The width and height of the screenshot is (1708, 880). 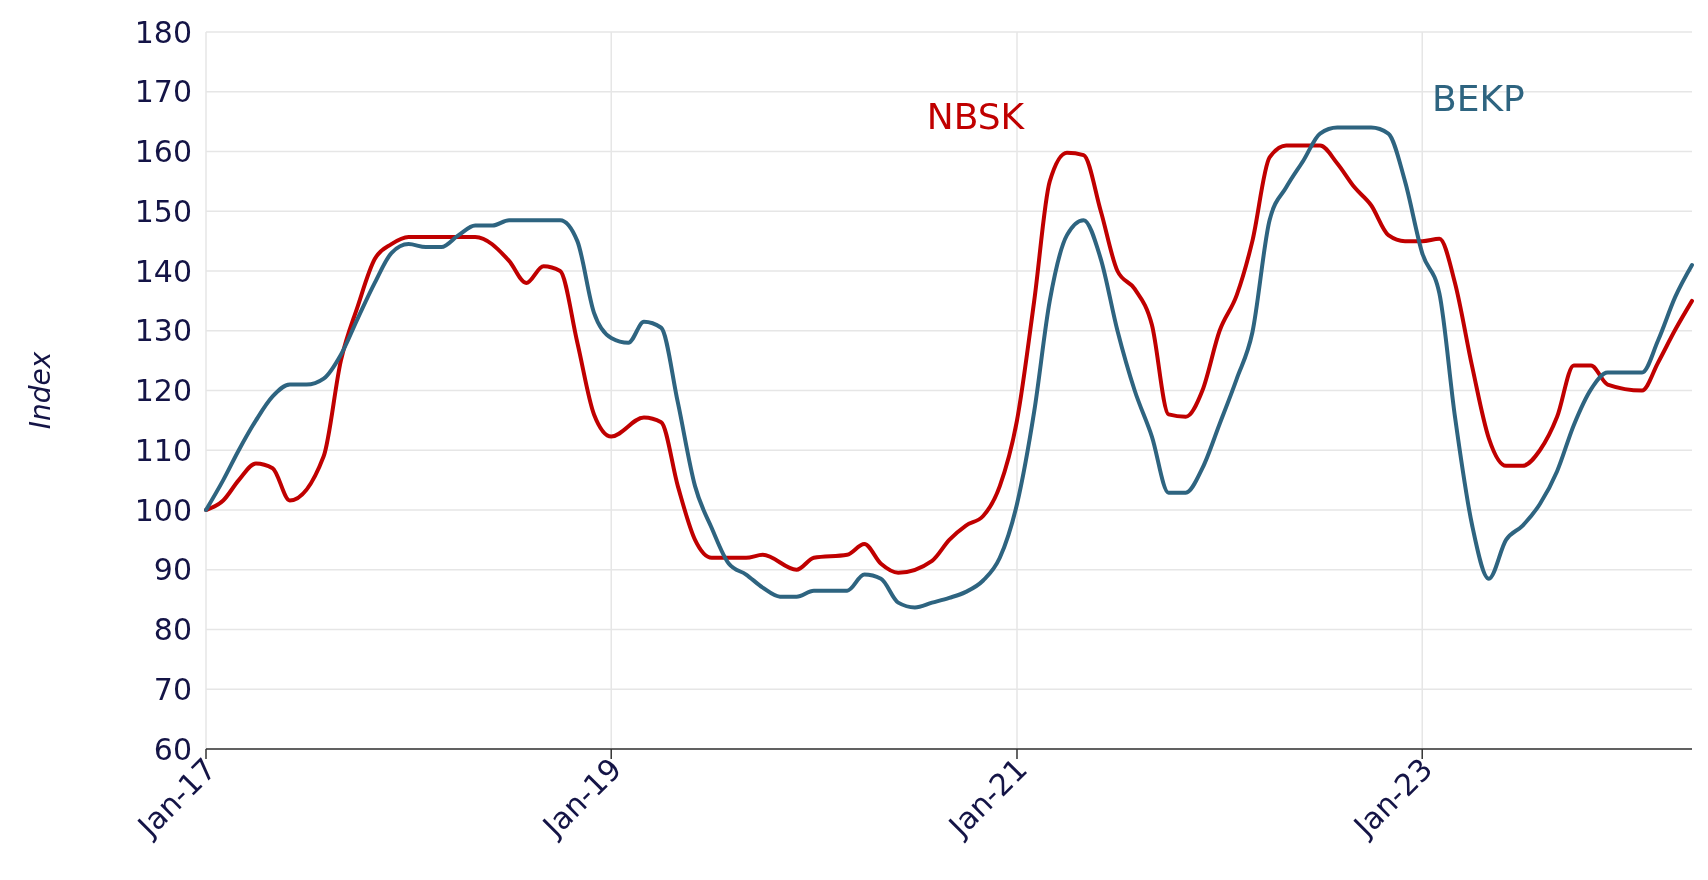 I want to click on y-tick-label: 90, so click(x=172, y=570).